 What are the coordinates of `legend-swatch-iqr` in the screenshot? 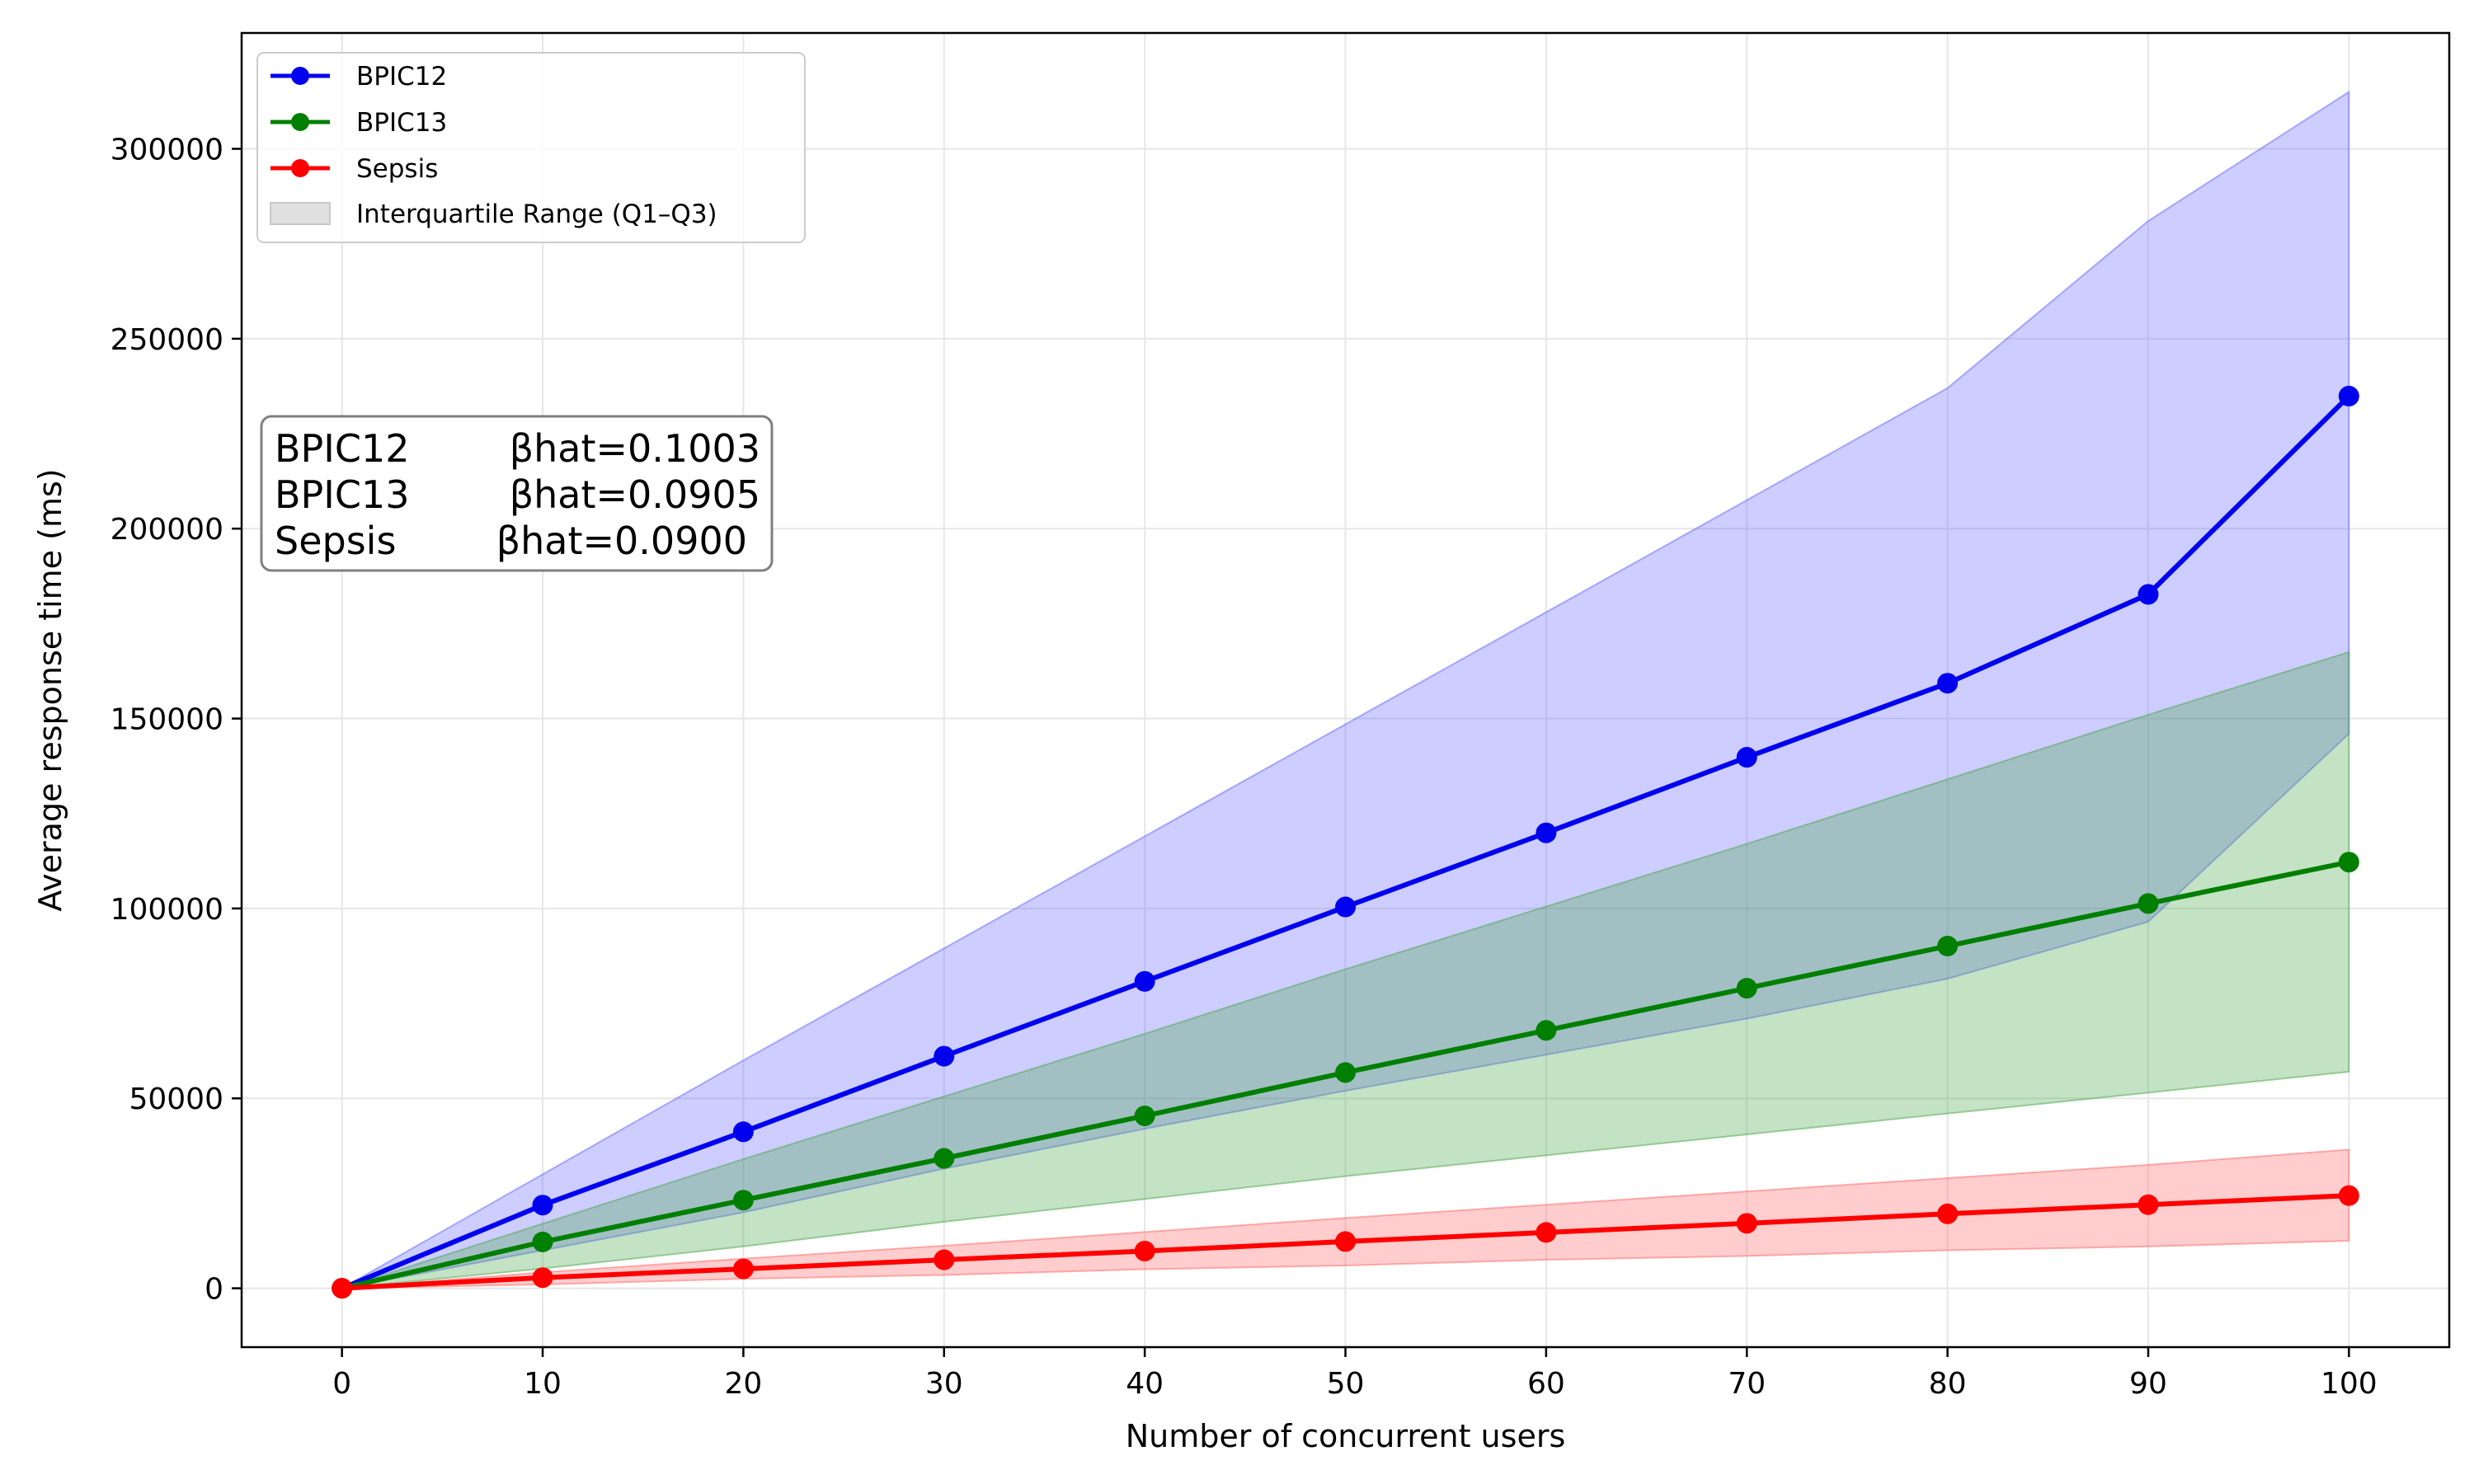 It's located at (300, 213).